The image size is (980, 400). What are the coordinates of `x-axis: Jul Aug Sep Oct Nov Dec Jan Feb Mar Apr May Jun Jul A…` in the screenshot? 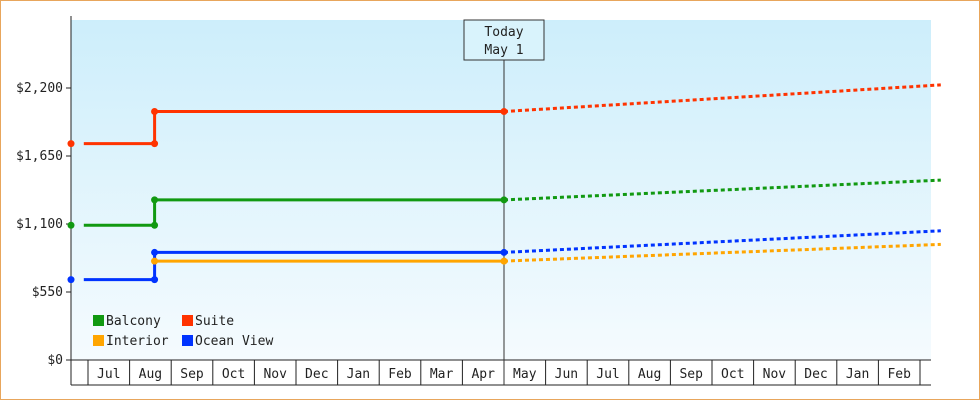 It's located at (500, 372).